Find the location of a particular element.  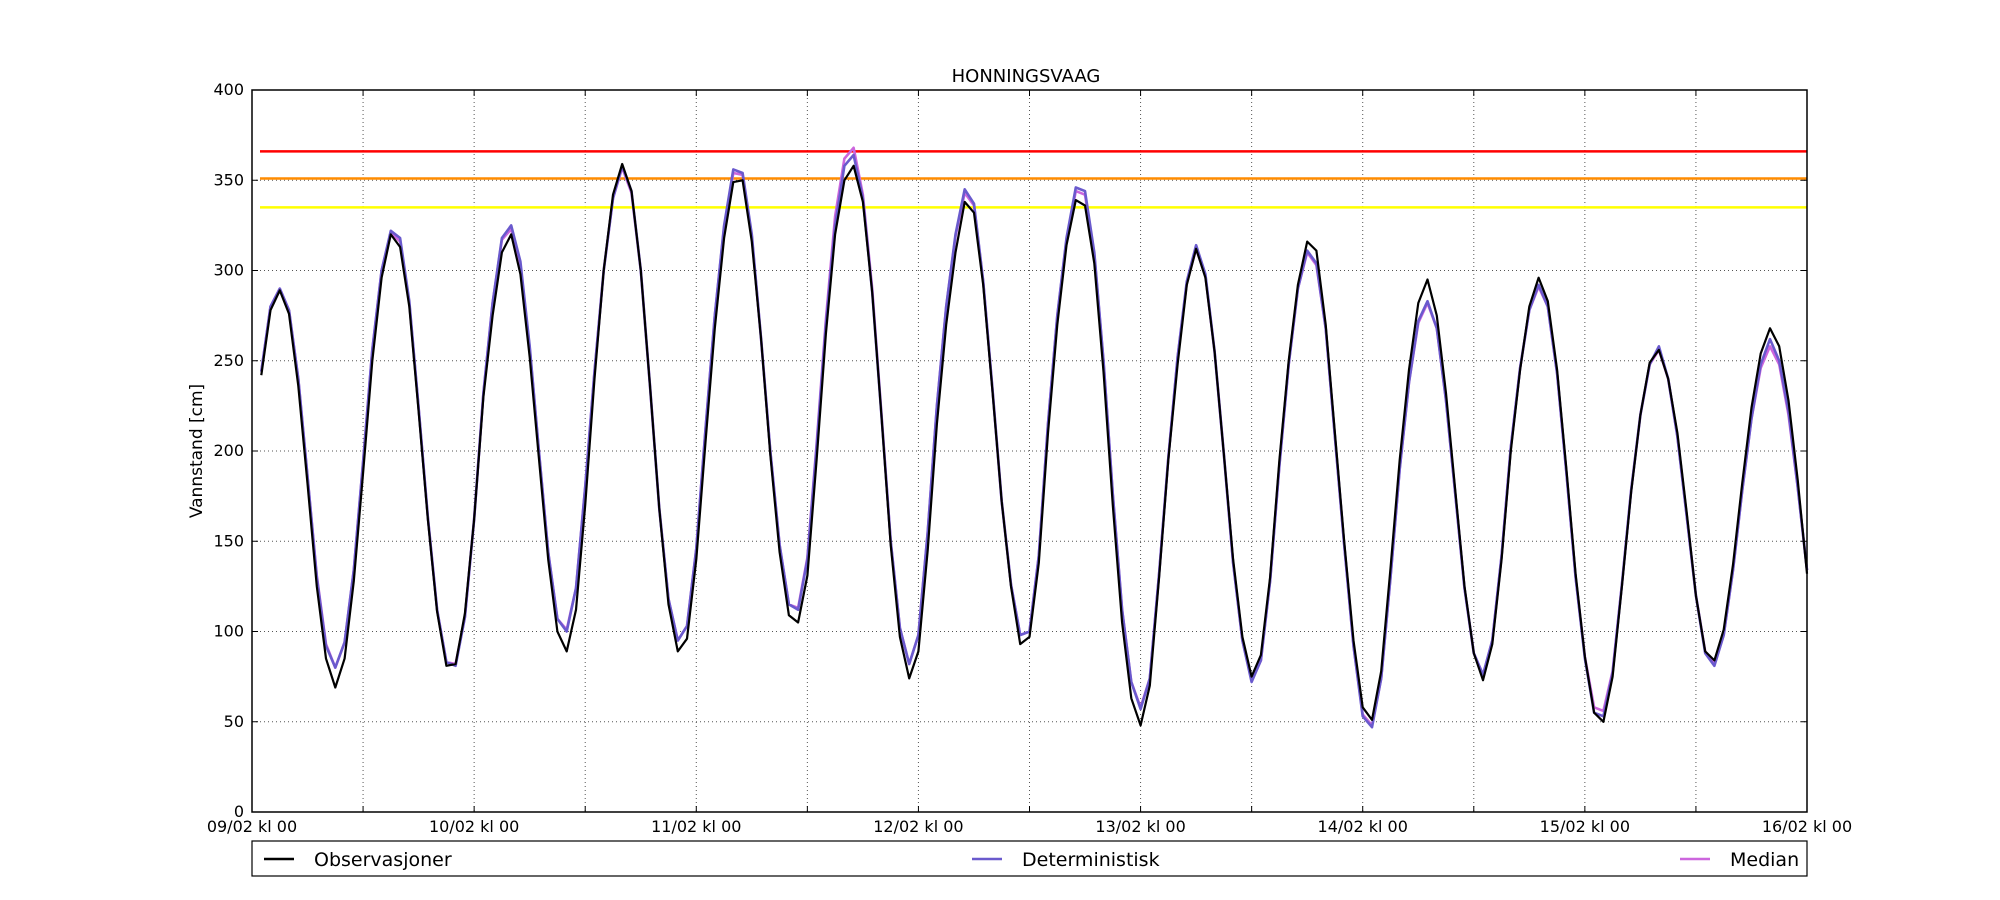

x-tick-label: 13/02 kl 00 is located at coordinates (1140, 826).